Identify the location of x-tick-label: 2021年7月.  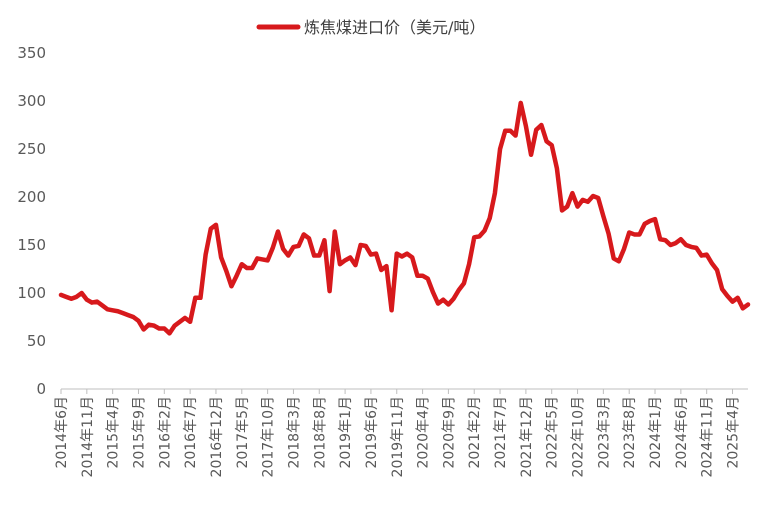
(501, 432).